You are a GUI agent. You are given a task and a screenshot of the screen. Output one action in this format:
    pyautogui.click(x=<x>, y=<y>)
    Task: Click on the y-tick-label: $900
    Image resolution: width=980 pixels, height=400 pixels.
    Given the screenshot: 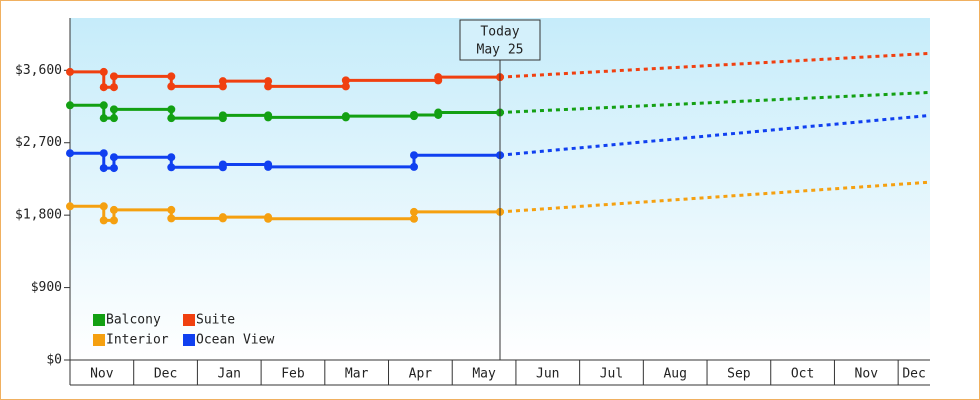 What is the action you would take?
    pyautogui.click(x=46, y=287)
    